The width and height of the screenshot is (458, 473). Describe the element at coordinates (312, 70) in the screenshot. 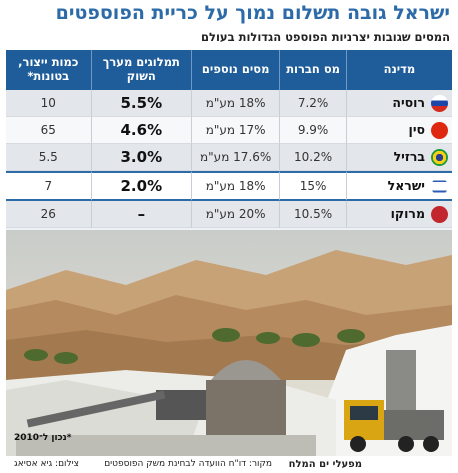

I see `column-header: מס חברות` at that location.